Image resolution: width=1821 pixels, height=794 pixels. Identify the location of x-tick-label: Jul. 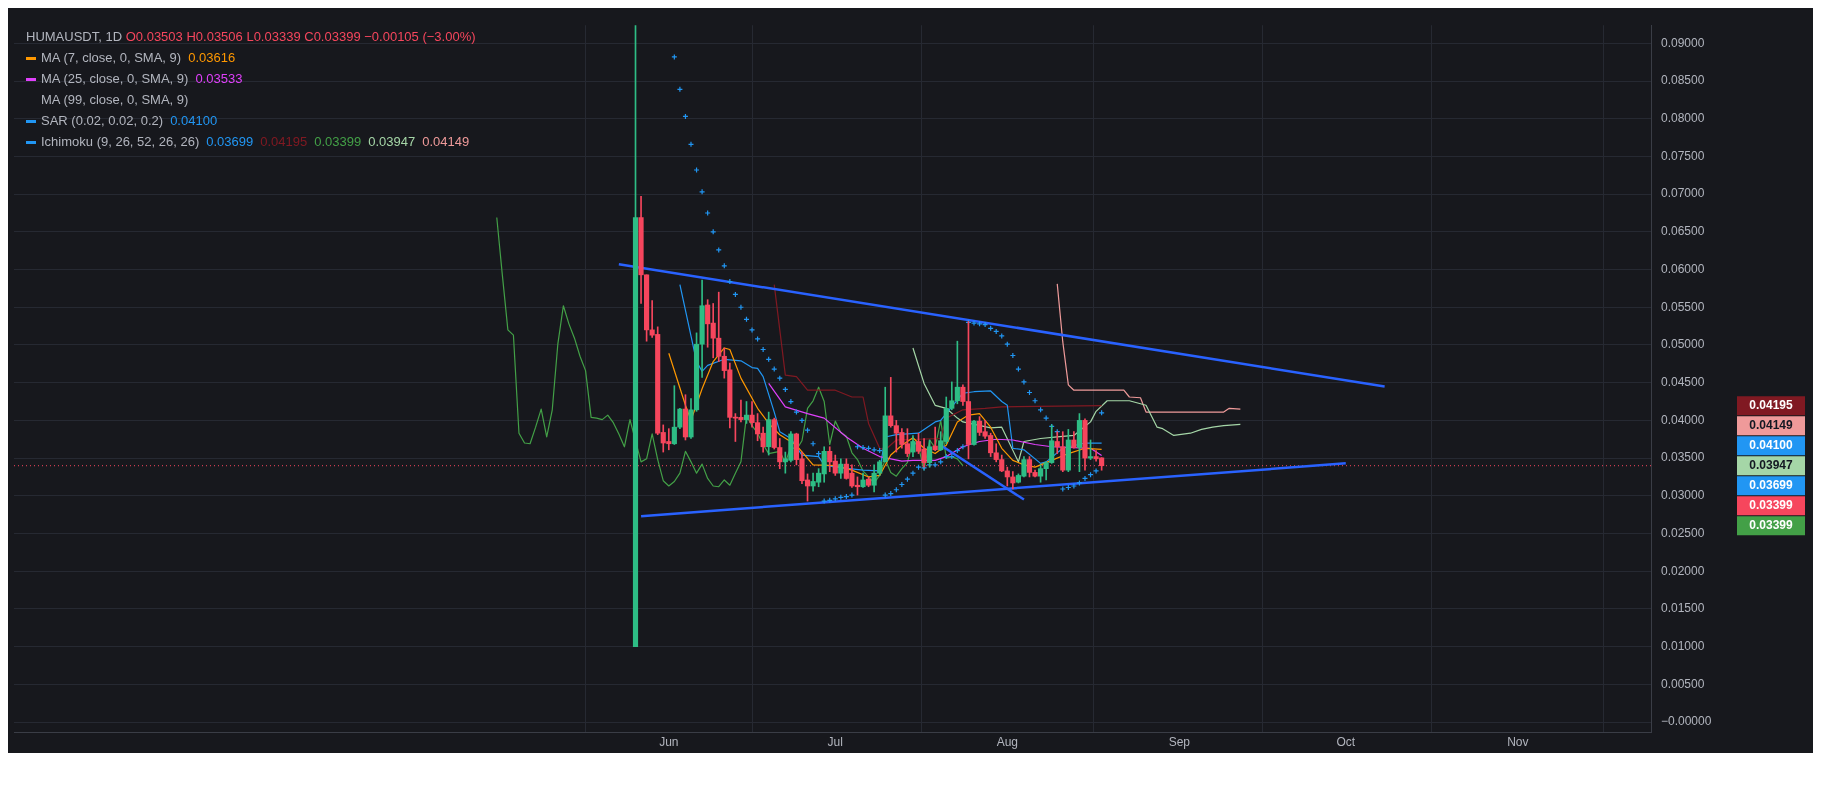
(835, 742).